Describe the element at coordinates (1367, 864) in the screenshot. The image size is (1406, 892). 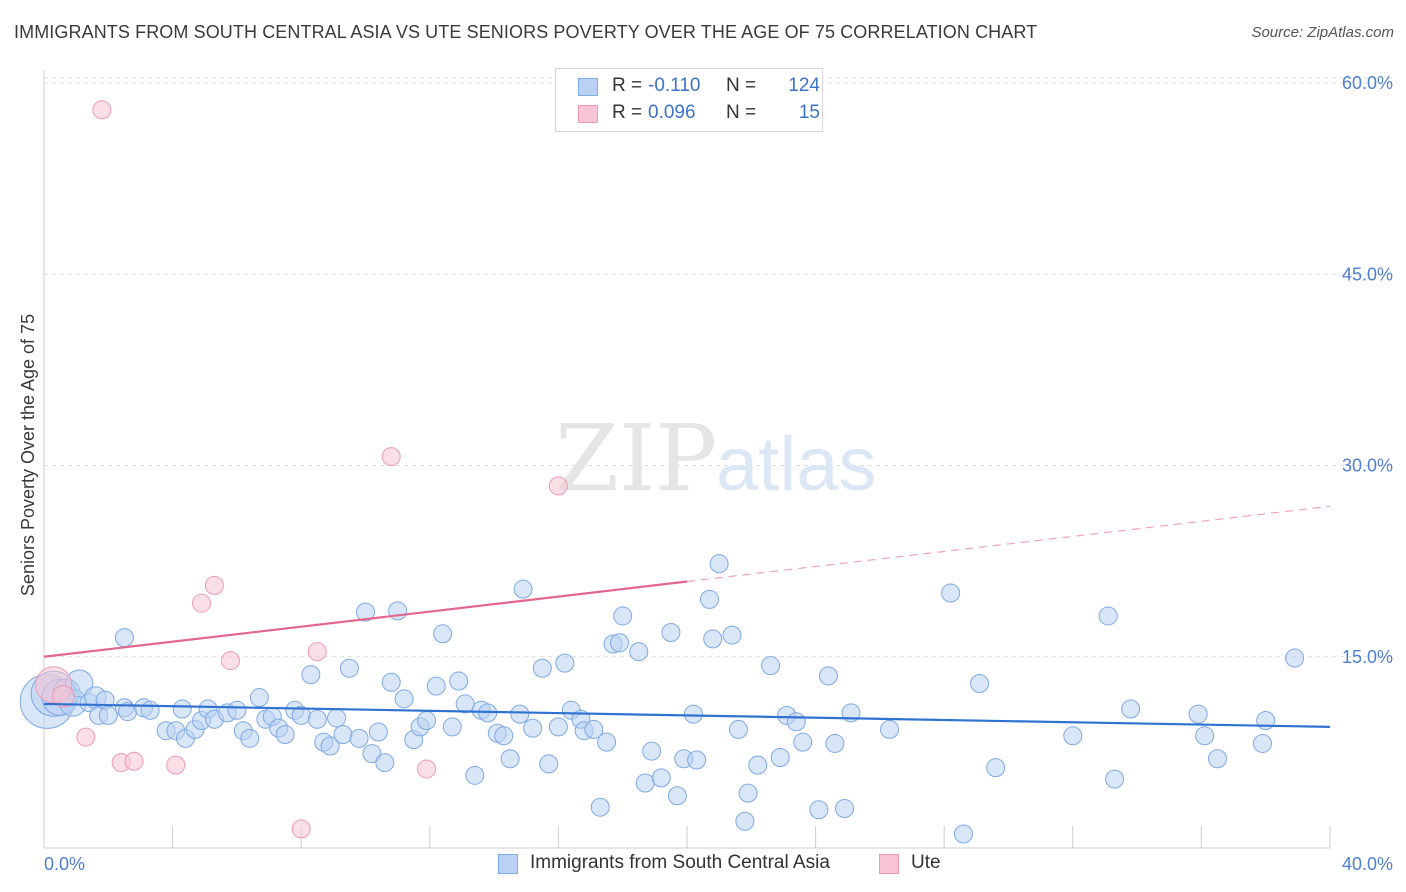
I see `x-tick-max: 40.0%` at that location.